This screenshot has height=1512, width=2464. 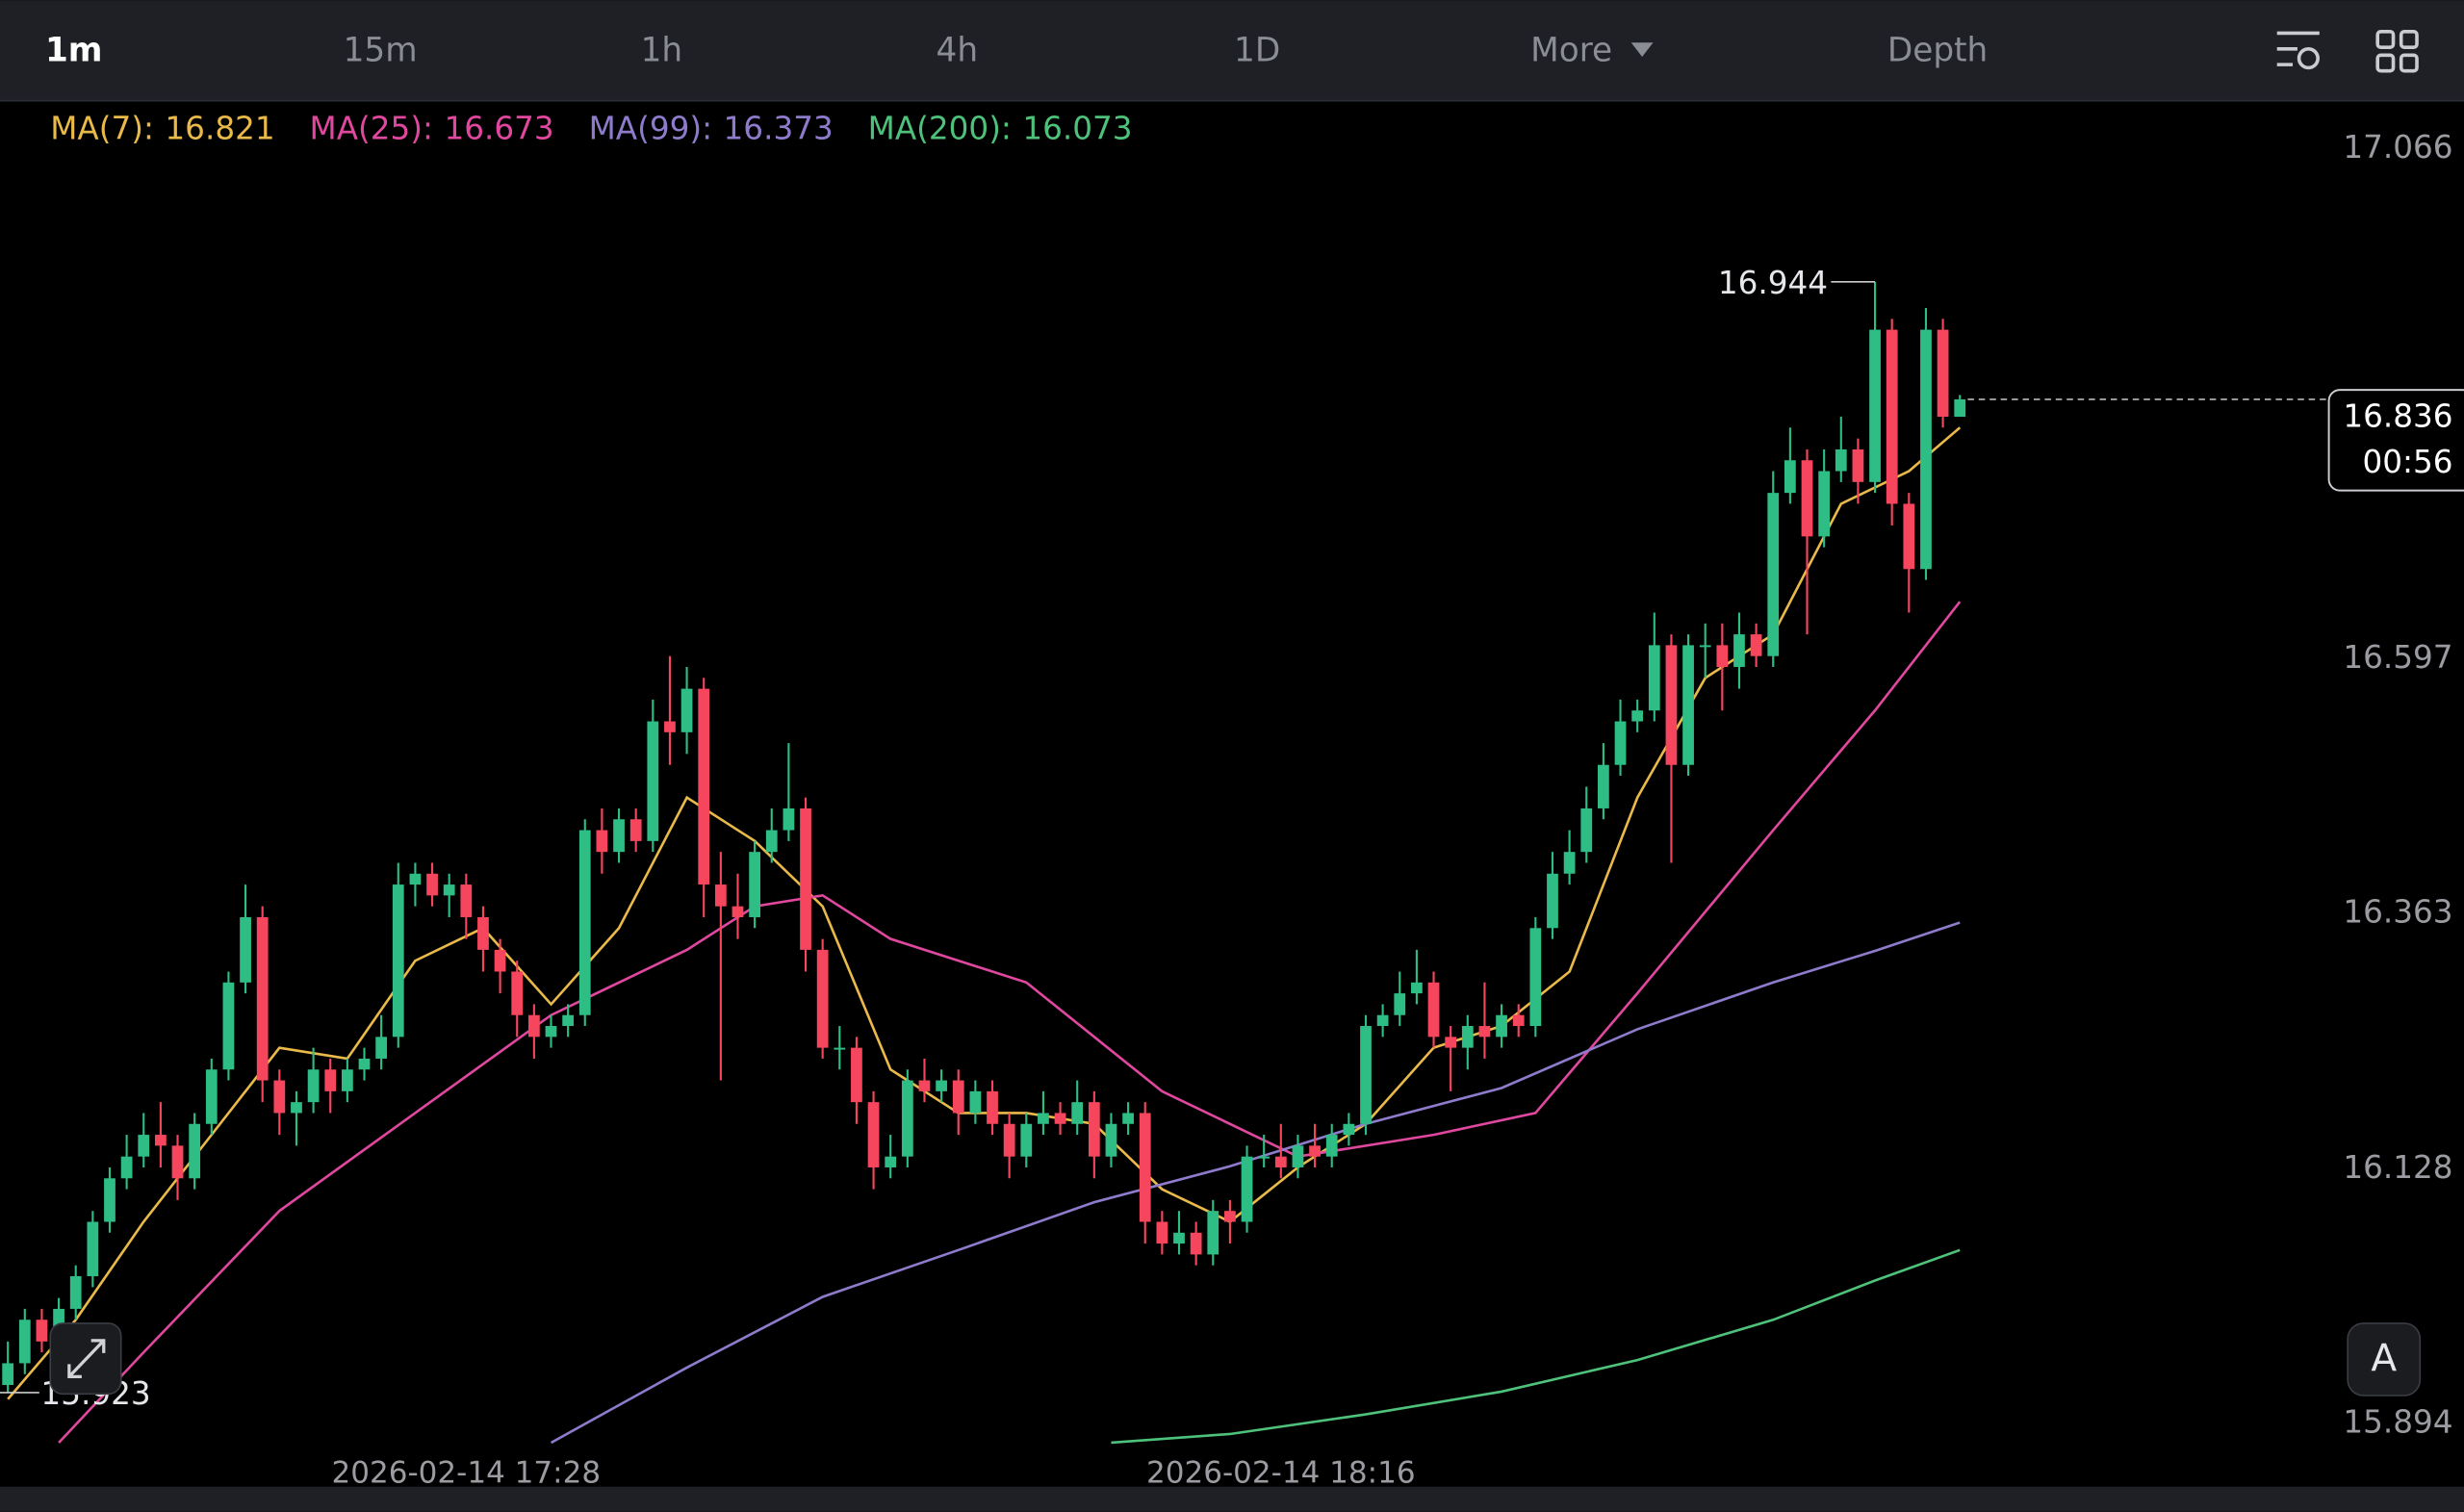 What do you see at coordinates (2397, 416) in the screenshot?
I see `current-price-label: 16.836` at bounding box center [2397, 416].